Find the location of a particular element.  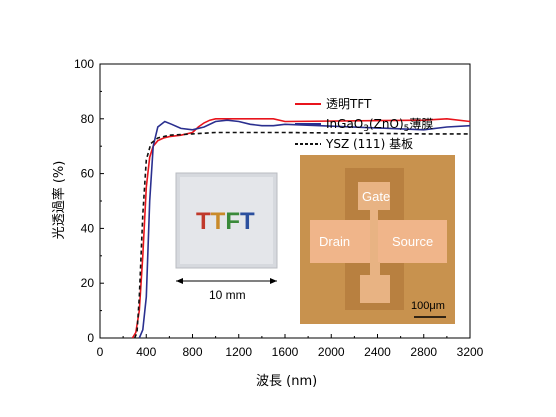

source-pad is located at coordinates (412, 241).